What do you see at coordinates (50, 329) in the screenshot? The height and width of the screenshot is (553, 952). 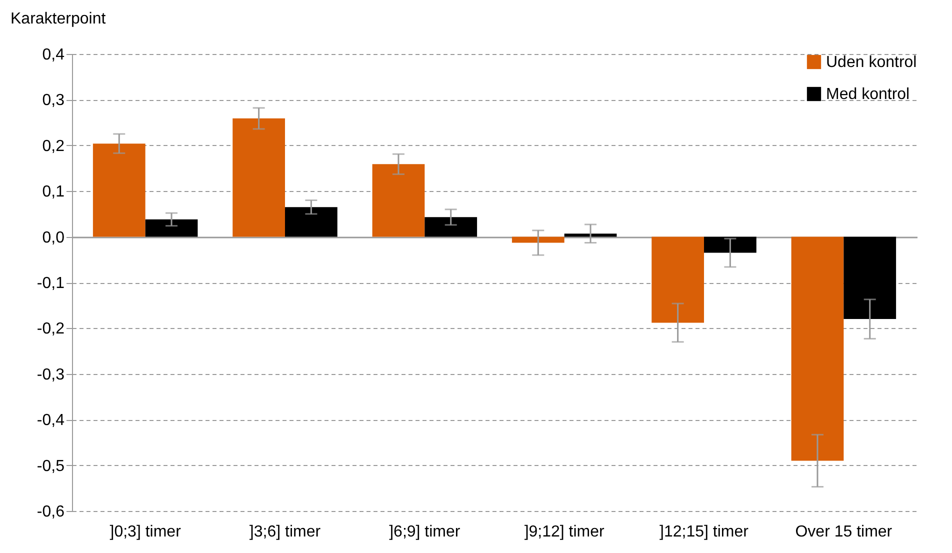 I see `y-tick-label: -0,2` at bounding box center [50, 329].